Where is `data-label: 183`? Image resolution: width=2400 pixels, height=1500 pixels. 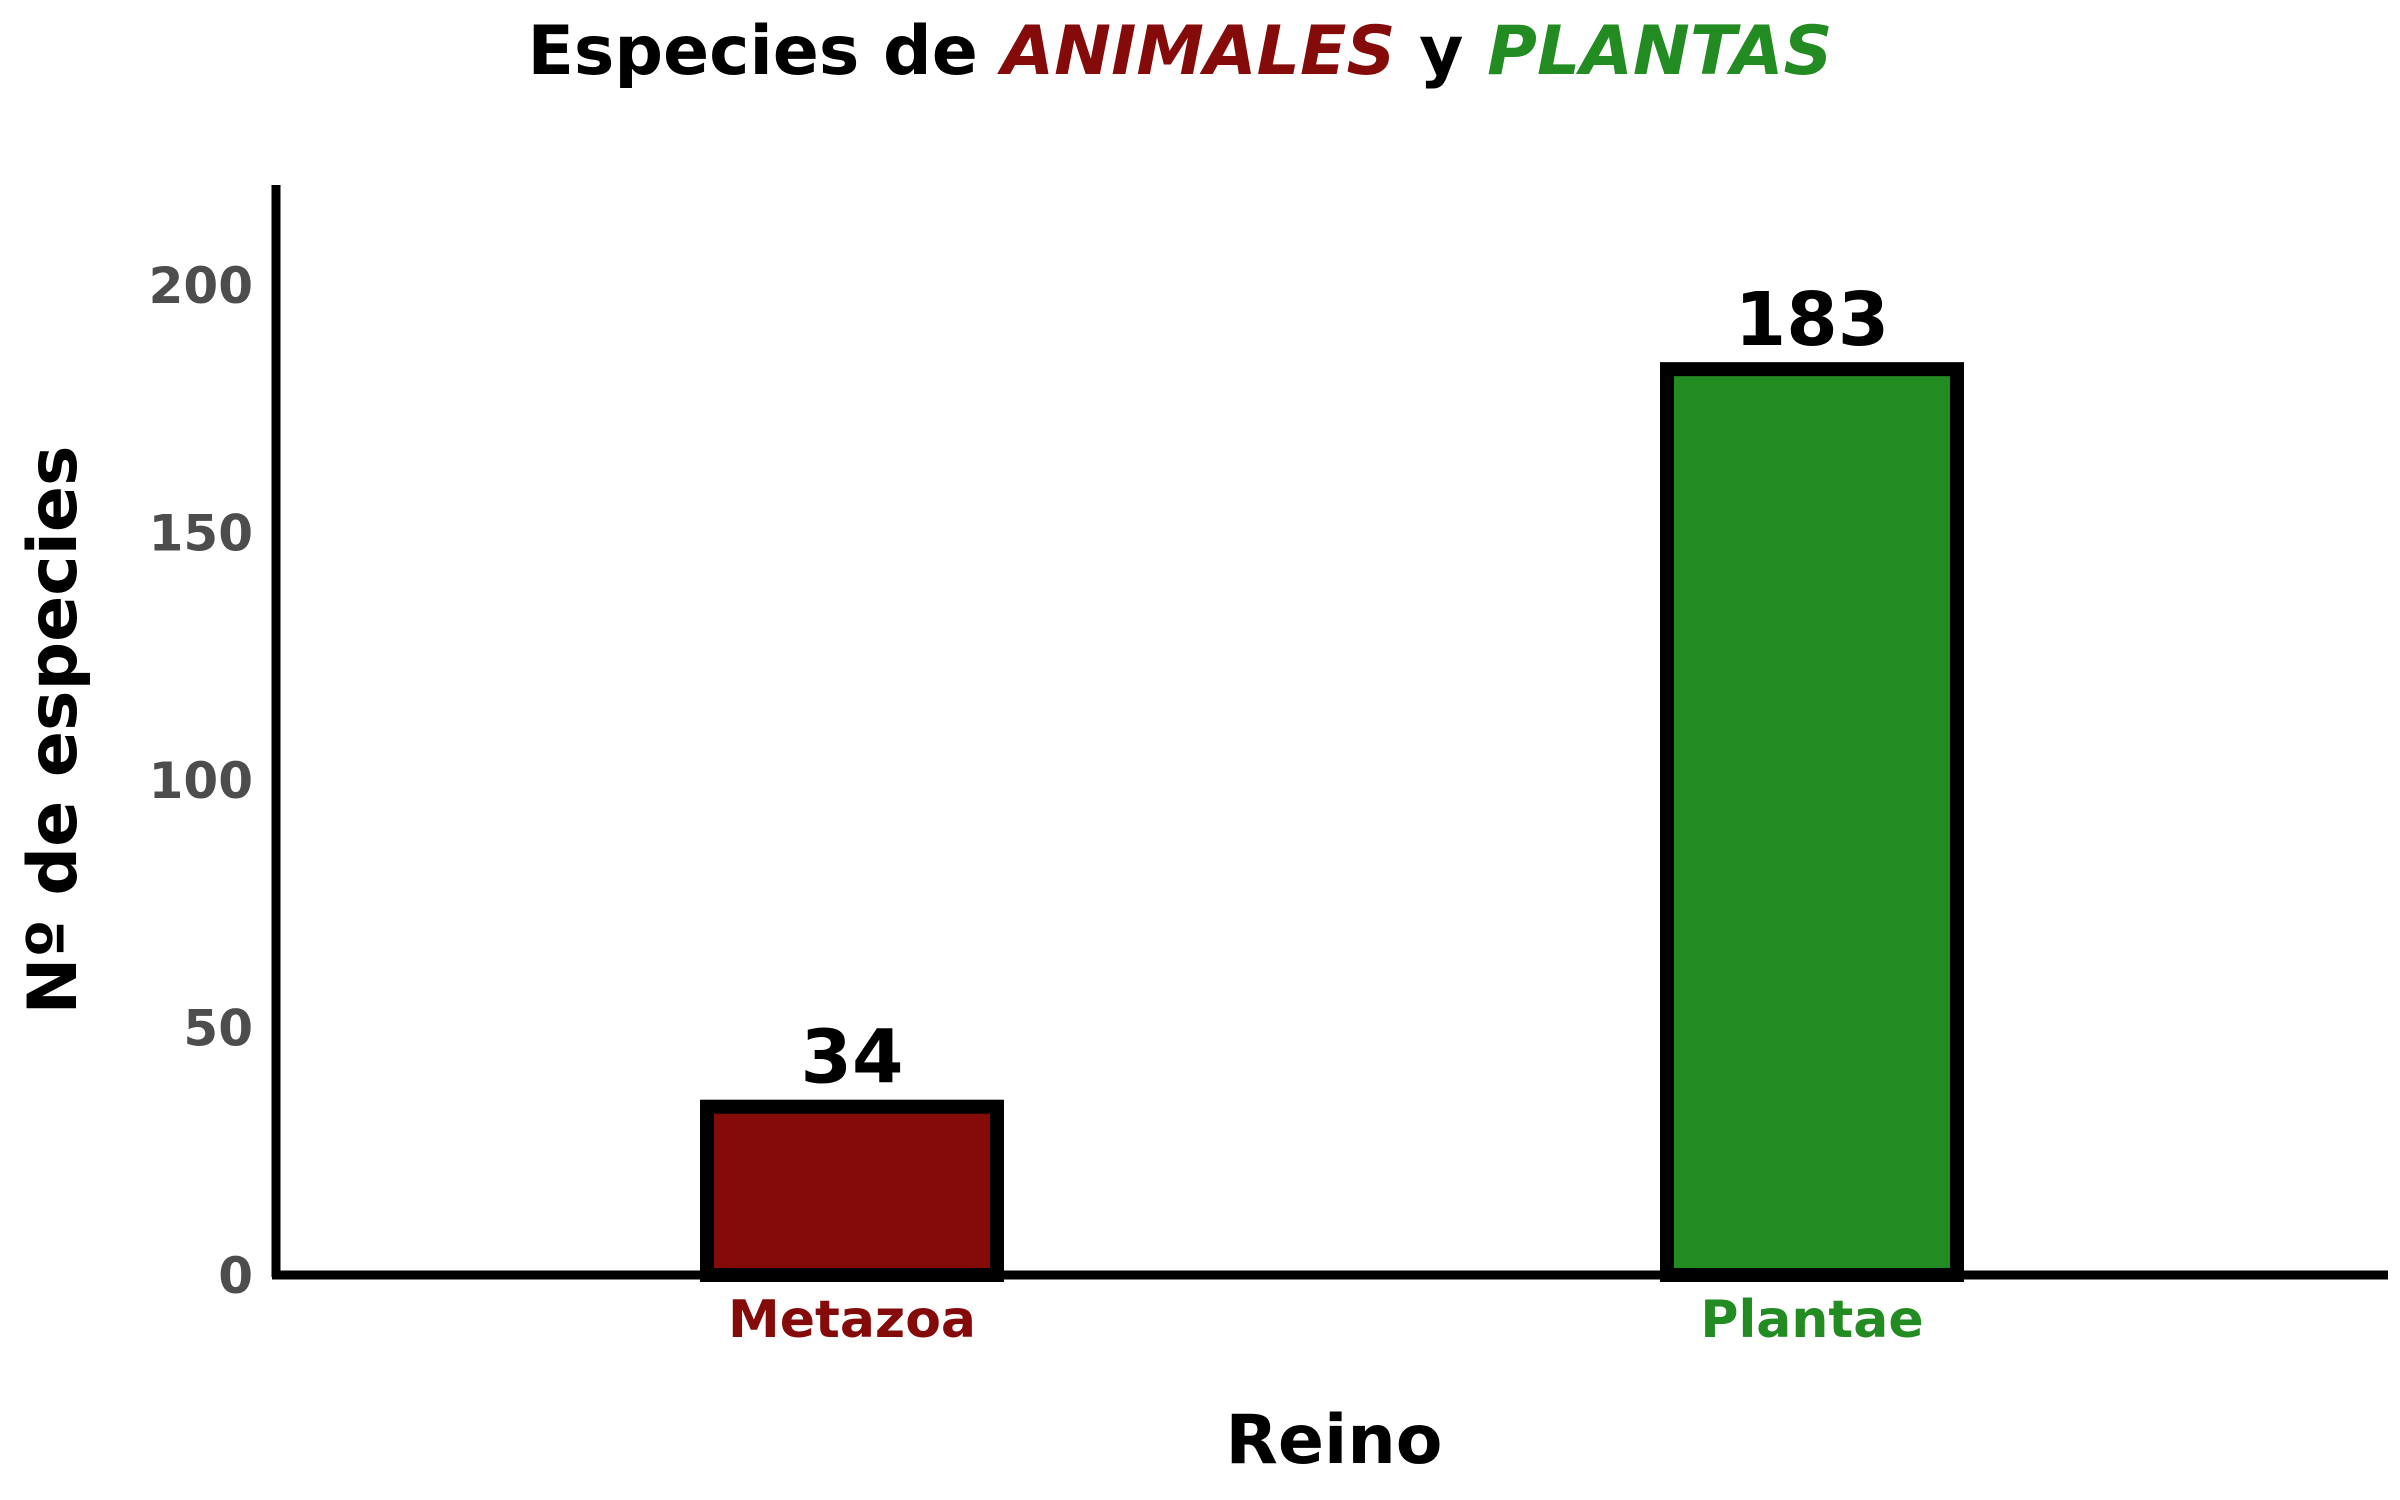
data-label: 183 is located at coordinates (1812, 320).